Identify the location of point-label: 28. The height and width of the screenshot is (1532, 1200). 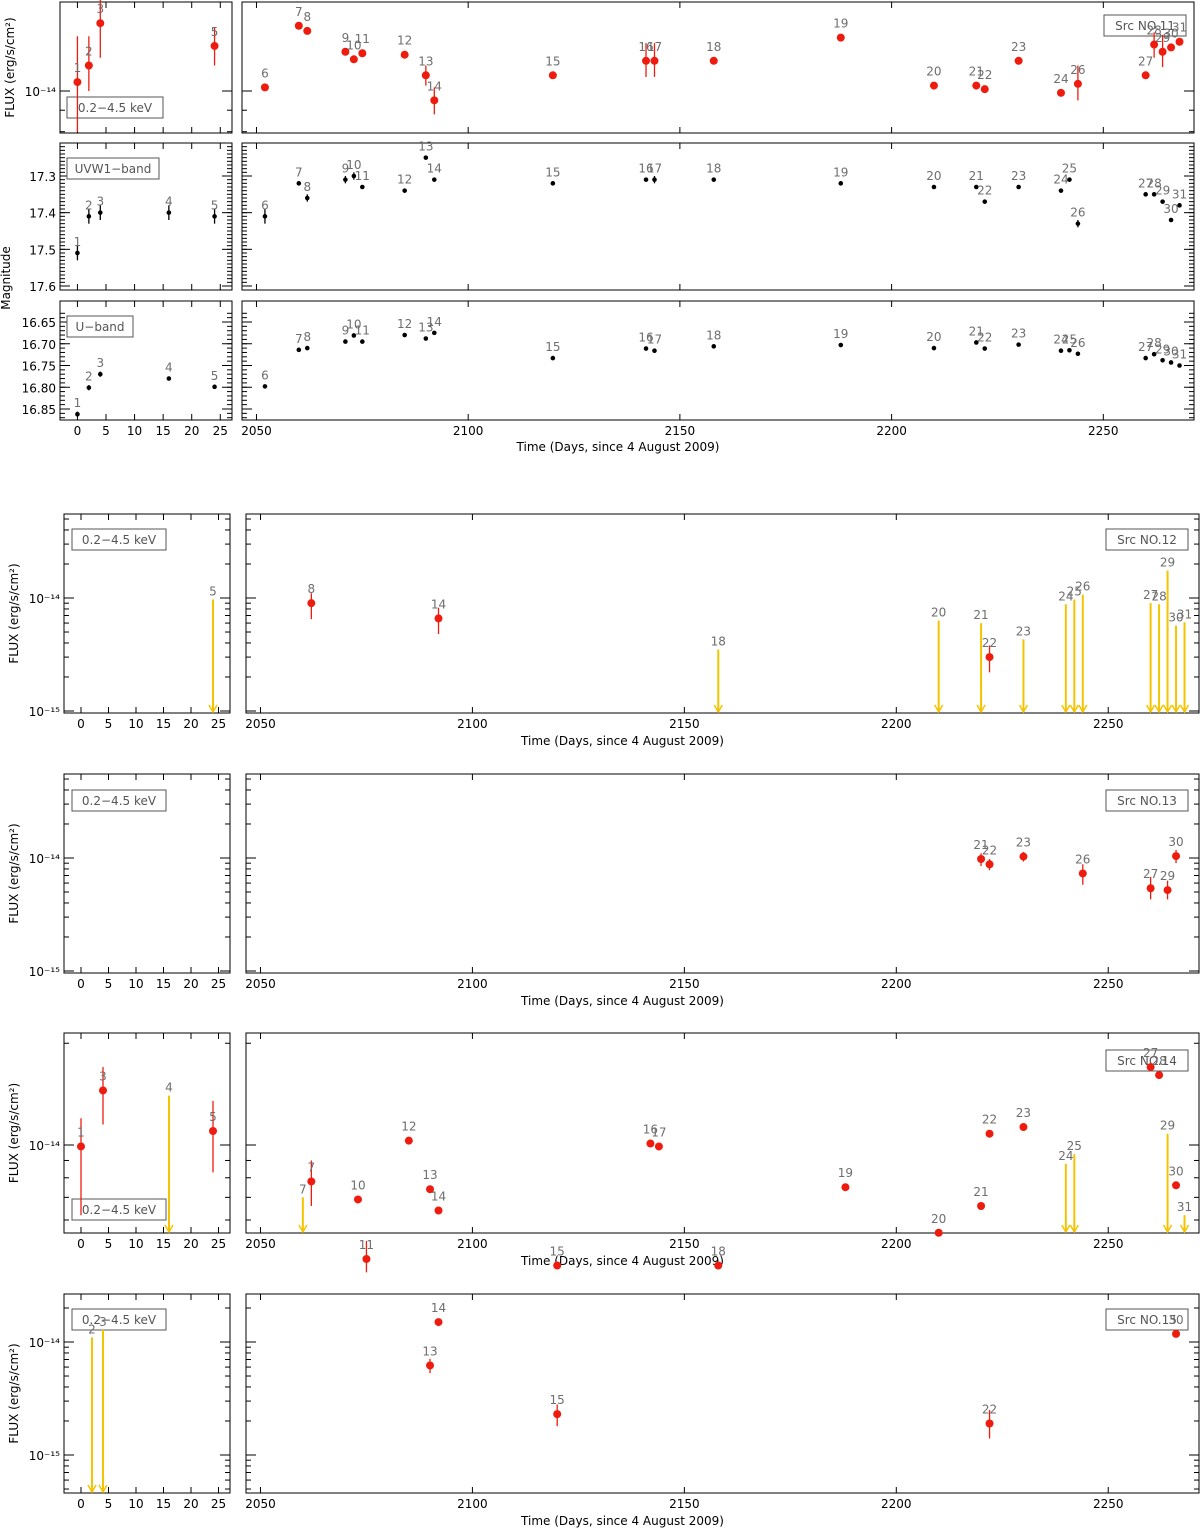
(1153, 183).